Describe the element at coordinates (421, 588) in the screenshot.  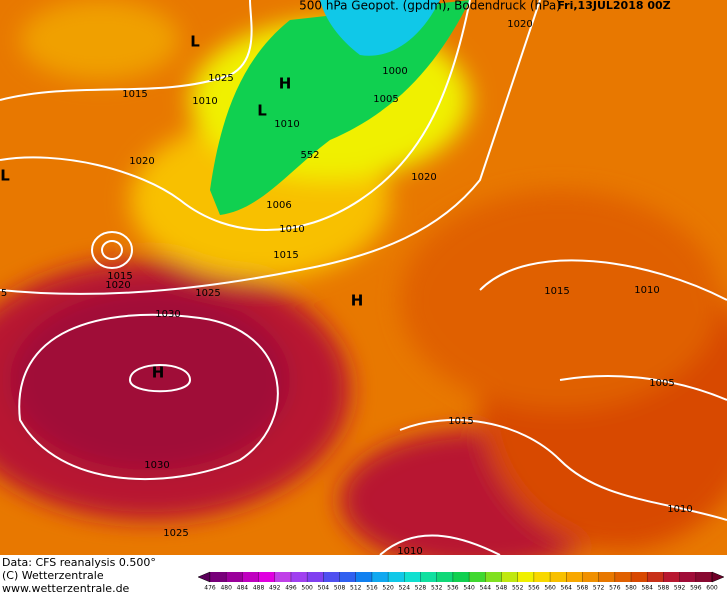
I see `colorbar-label: 528` at that location.